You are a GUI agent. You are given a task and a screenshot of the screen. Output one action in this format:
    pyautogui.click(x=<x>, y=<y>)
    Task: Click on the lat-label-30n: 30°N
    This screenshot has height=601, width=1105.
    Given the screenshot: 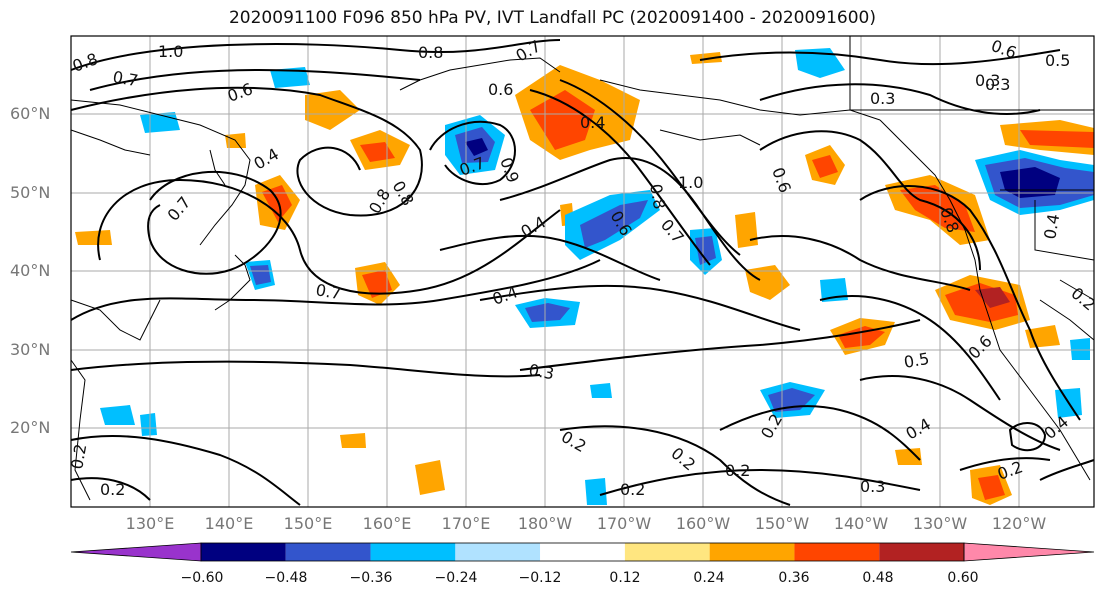 What is the action you would take?
    pyautogui.click(x=30, y=349)
    